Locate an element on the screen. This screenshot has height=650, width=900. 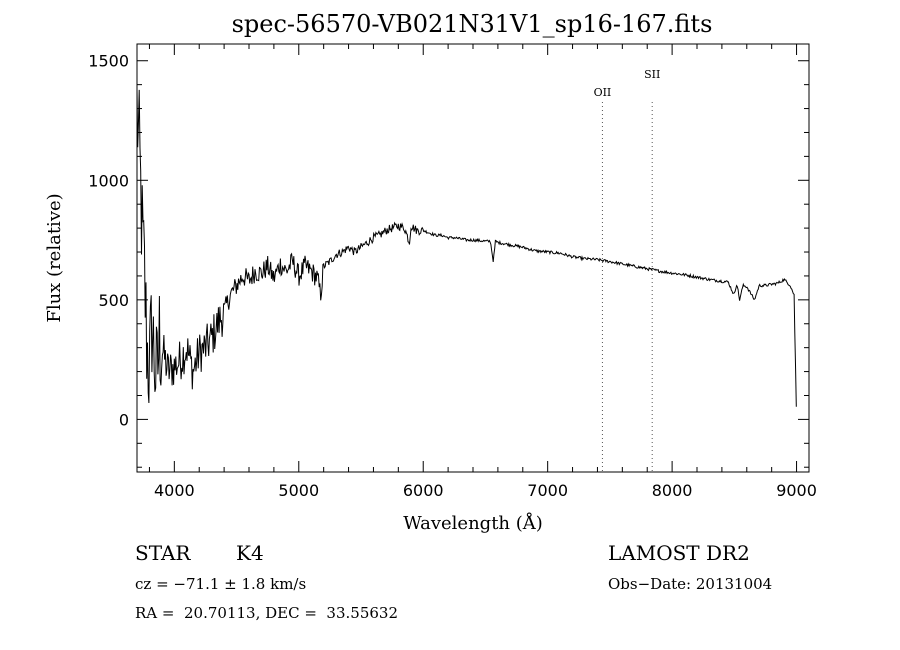
chart-title: spec-56570-VB021N31V1_sp16-167.fits is located at coordinates (472, 24).